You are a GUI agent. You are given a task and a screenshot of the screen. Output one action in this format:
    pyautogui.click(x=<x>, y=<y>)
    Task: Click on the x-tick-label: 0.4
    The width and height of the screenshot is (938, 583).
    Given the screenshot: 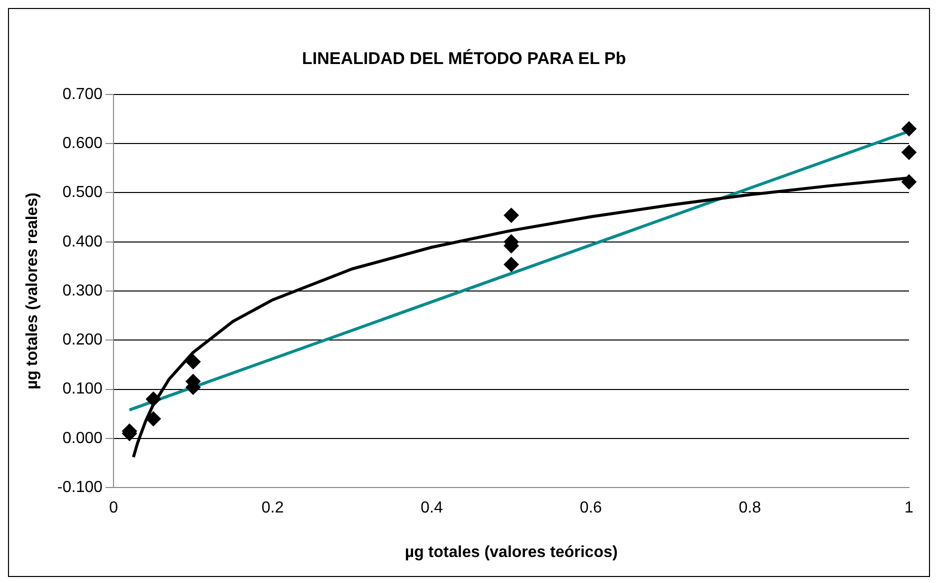 What is the action you would take?
    pyautogui.click(x=431, y=508)
    